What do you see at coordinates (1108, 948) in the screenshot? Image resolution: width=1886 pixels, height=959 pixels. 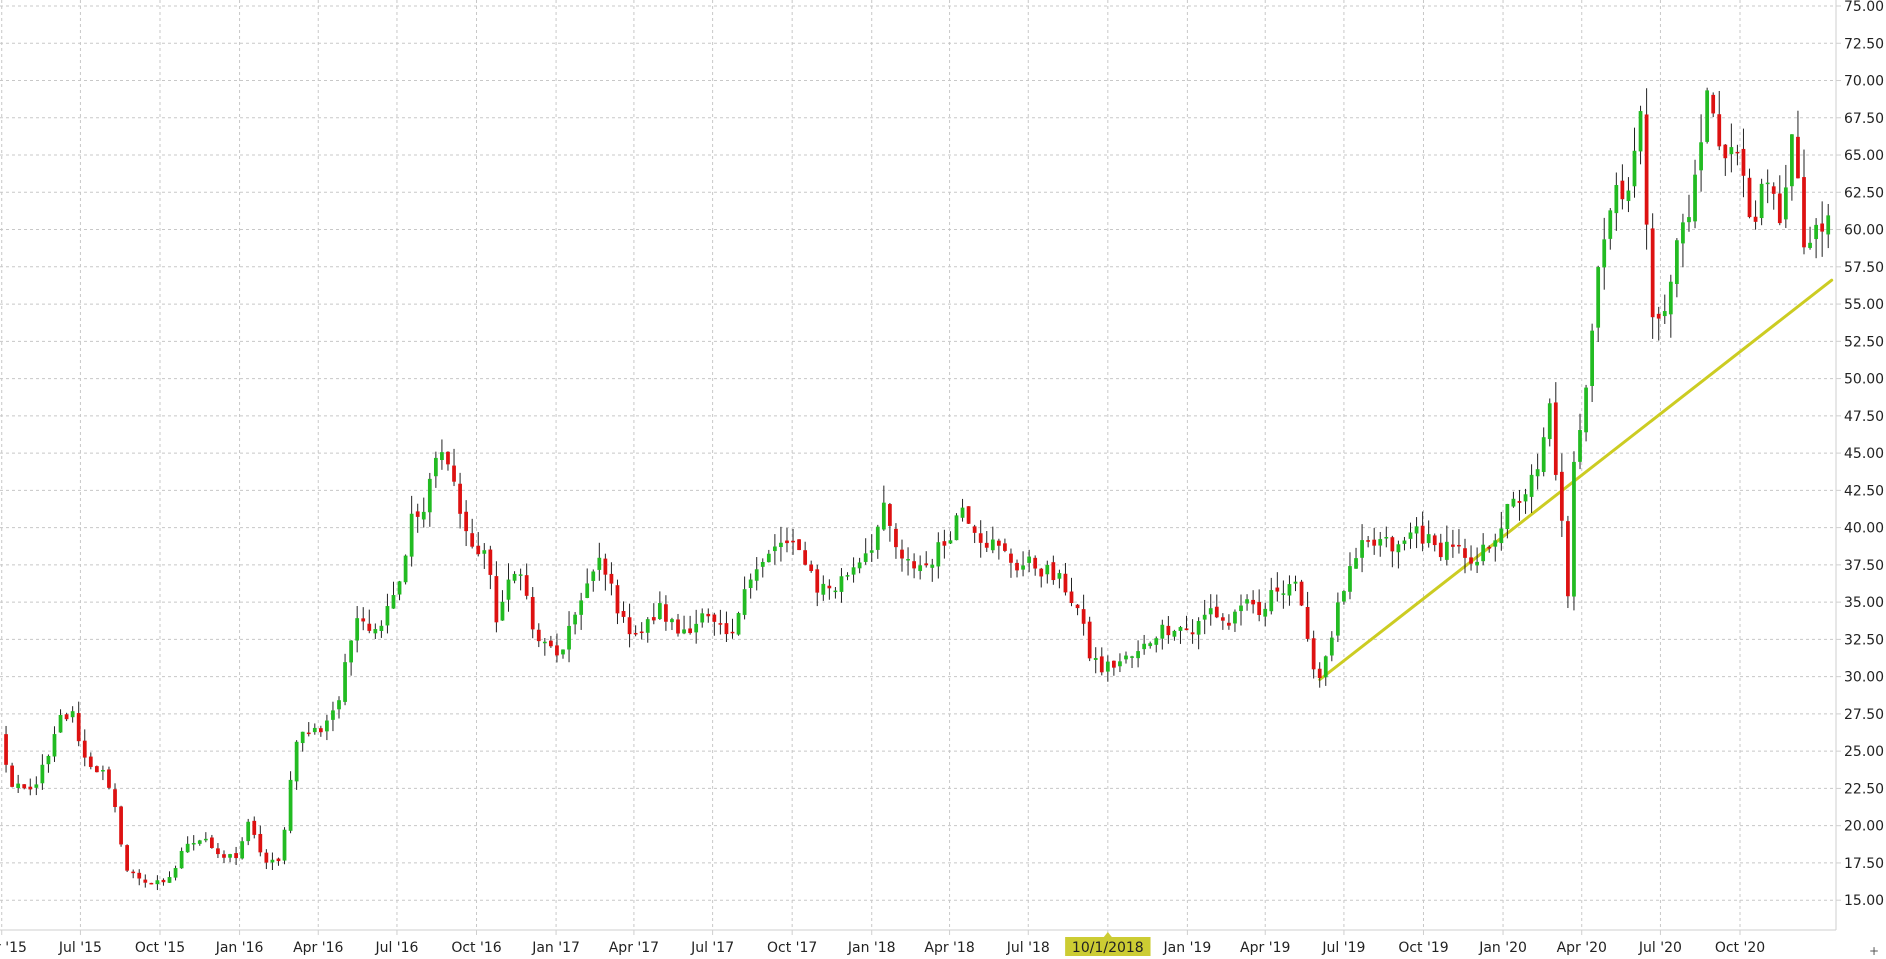 I see `x-tick-label: 10/1/2018` at bounding box center [1108, 948].